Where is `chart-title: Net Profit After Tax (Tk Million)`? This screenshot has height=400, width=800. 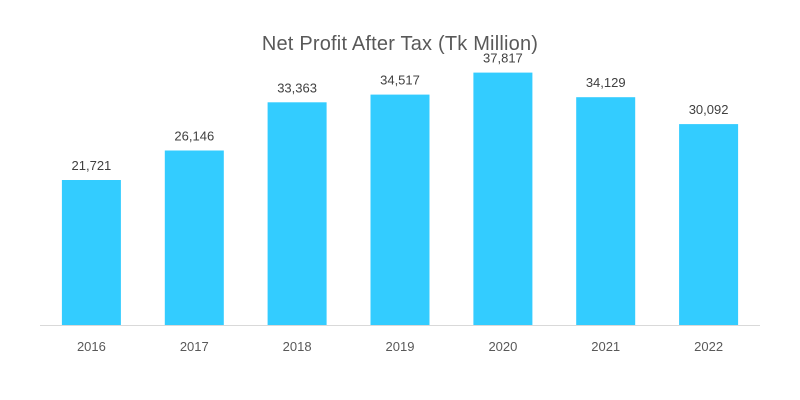
chart-title: Net Profit After Tax (Tk Million) is located at coordinates (400, 44).